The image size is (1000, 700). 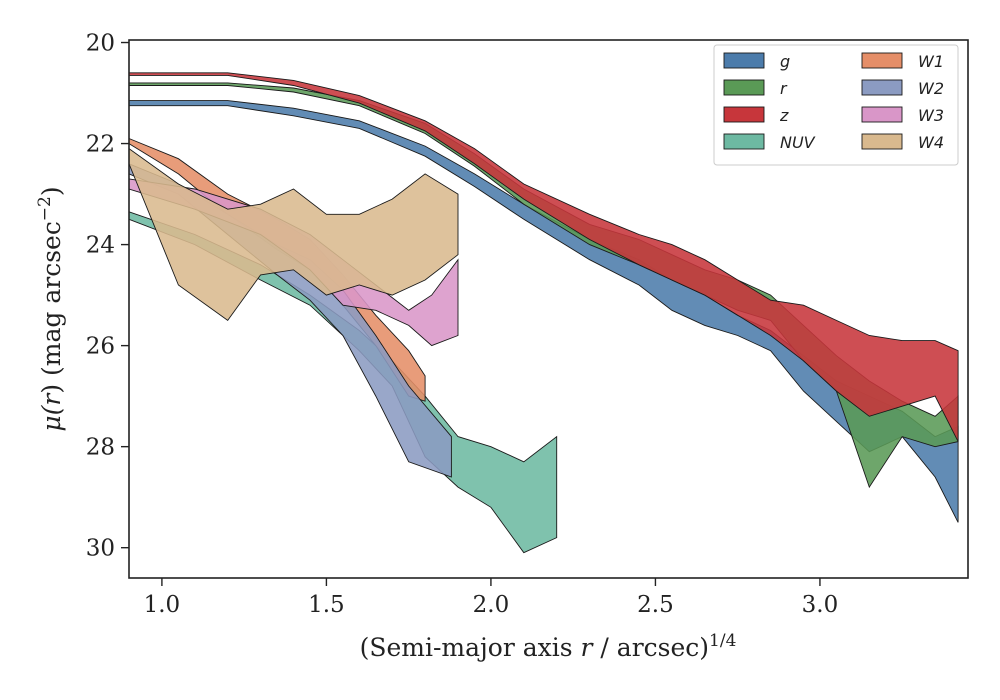 What do you see at coordinates (836, 105) in the screenshot?
I see `legend: grz NUV W1 W2 W3 W4` at bounding box center [836, 105].